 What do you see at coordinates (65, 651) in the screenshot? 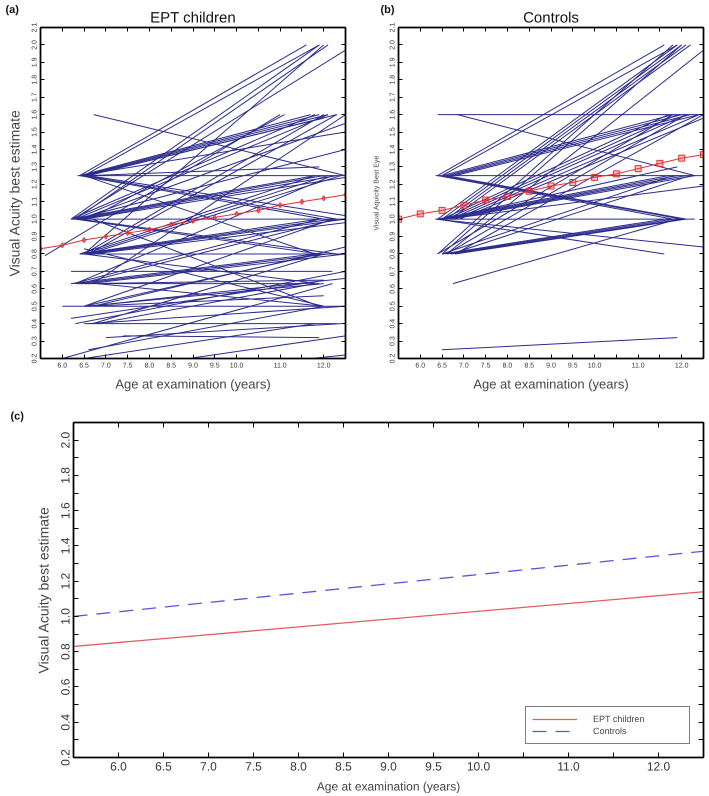
I see `y-tick-label: 0.8` at bounding box center [65, 651].